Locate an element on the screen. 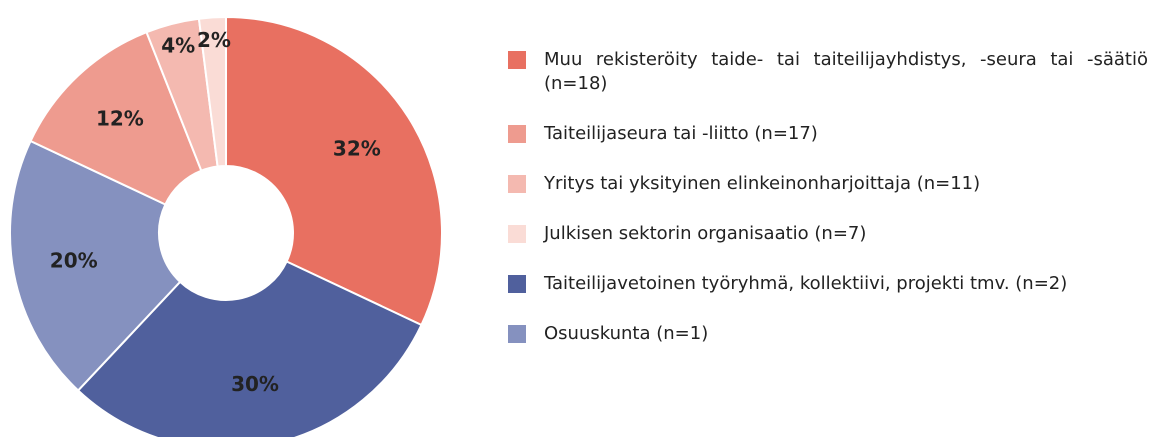 This screenshot has height=437, width=1157. data-label: 4% is located at coordinates (178, 46).